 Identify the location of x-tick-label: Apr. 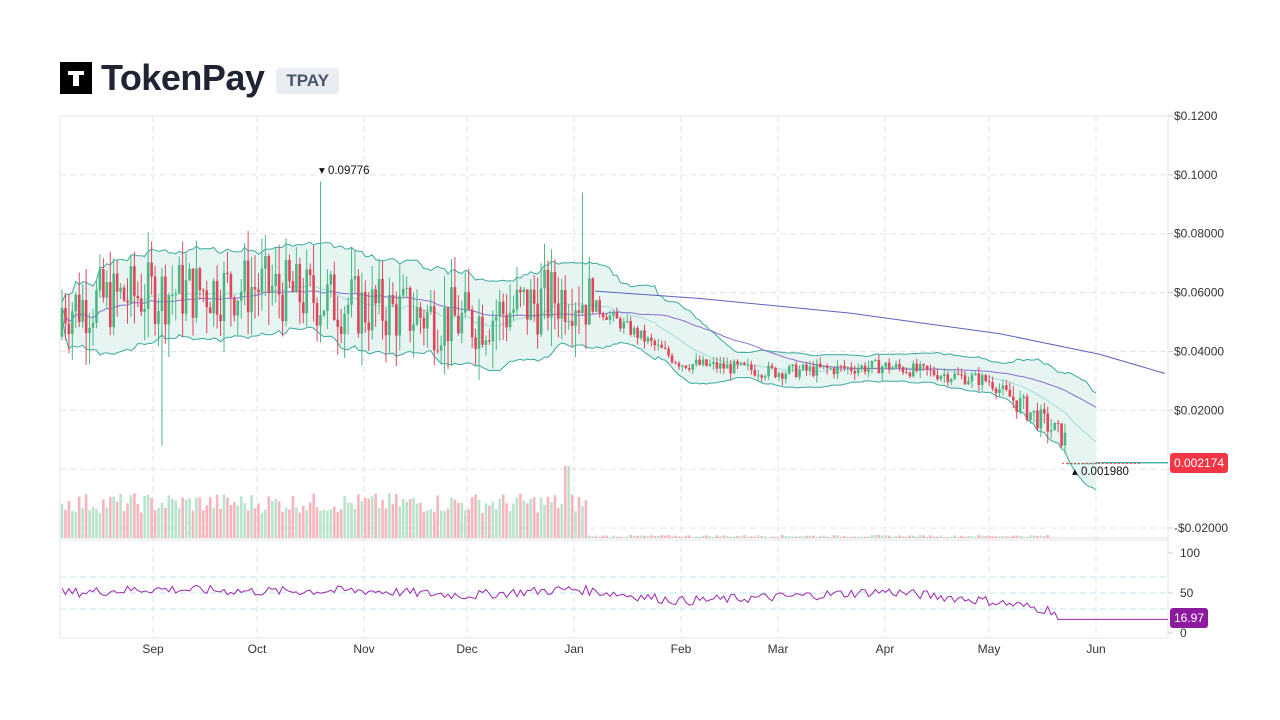
(885, 649).